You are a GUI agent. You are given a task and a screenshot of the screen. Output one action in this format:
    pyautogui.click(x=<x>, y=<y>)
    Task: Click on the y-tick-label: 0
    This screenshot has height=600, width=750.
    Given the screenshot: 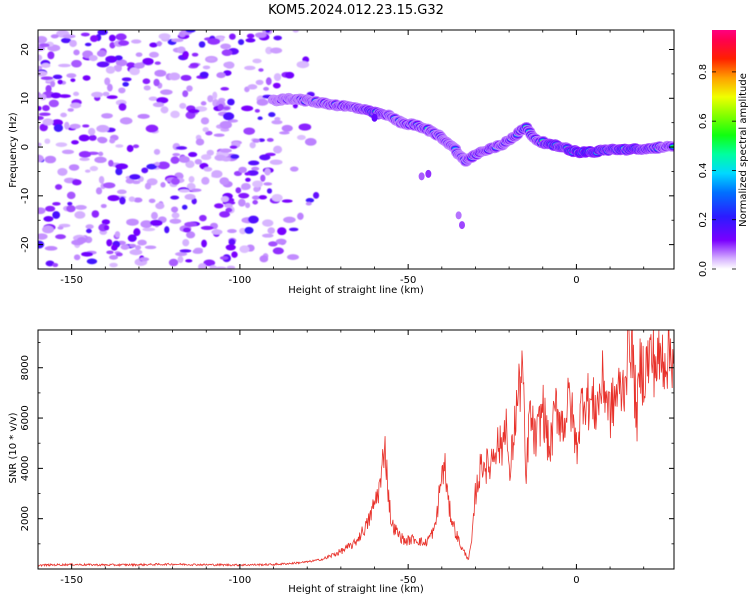 What is the action you would take?
    pyautogui.click(x=25, y=147)
    